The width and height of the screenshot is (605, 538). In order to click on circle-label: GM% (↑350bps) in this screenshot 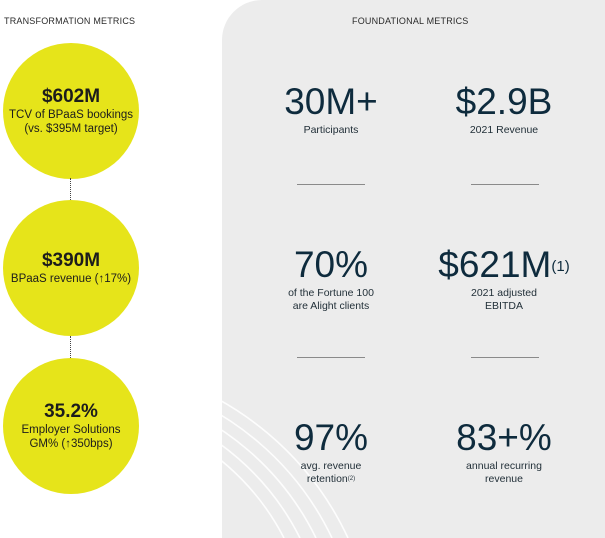, I will do `click(71, 444)`.